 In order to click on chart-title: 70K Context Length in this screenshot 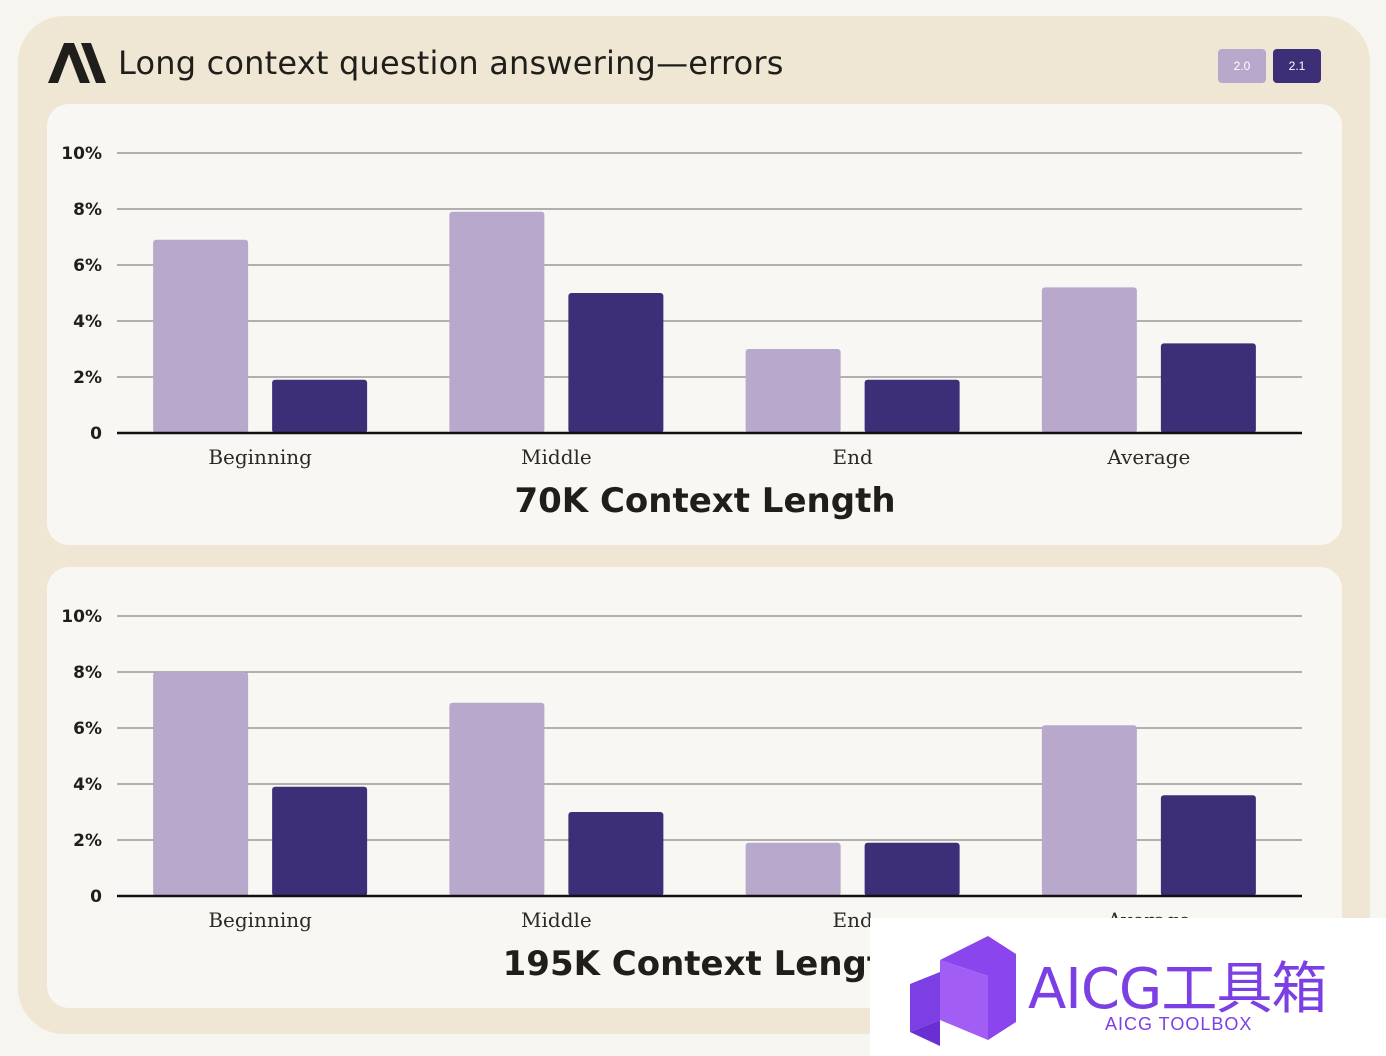, I will do `click(704, 501)`.